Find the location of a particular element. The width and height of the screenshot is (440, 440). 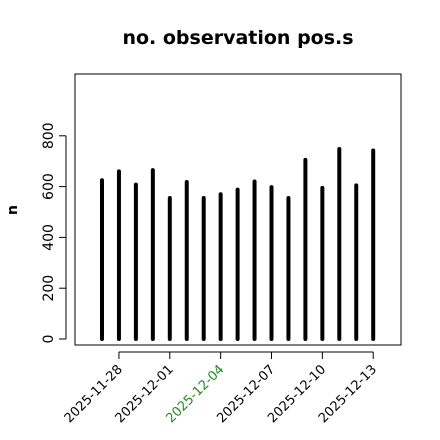

chart-title: no. observation pos.s is located at coordinates (237, 38).